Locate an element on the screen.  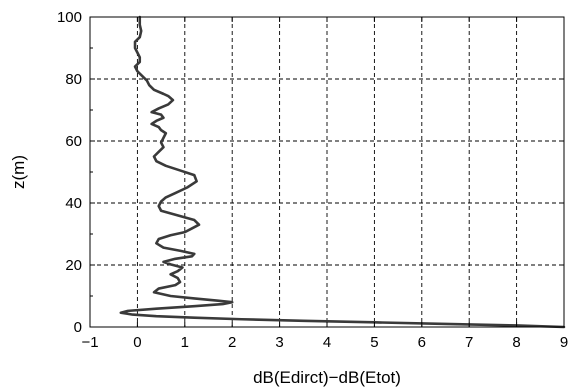
x-axis-label: dB(Edirct)−dB(Etot) is located at coordinates (327, 377).